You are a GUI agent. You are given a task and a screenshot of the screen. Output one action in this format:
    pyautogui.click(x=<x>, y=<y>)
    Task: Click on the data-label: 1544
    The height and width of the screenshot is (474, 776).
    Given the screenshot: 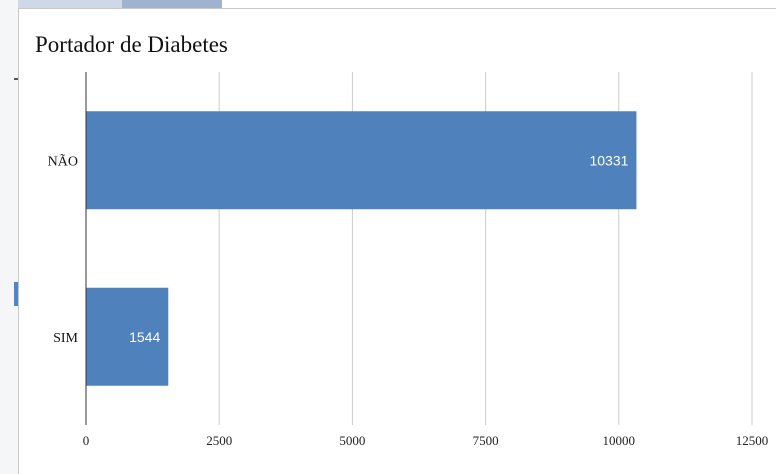 What is the action you would take?
    pyautogui.click(x=144, y=337)
    